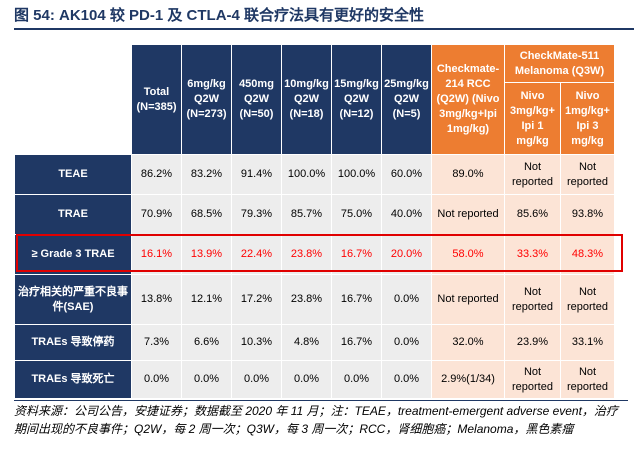 The image size is (641, 460). Describe the element at coordinates (73, 342) in the screenshot. I see `row-label: TRAEs 导致停药` at that location.